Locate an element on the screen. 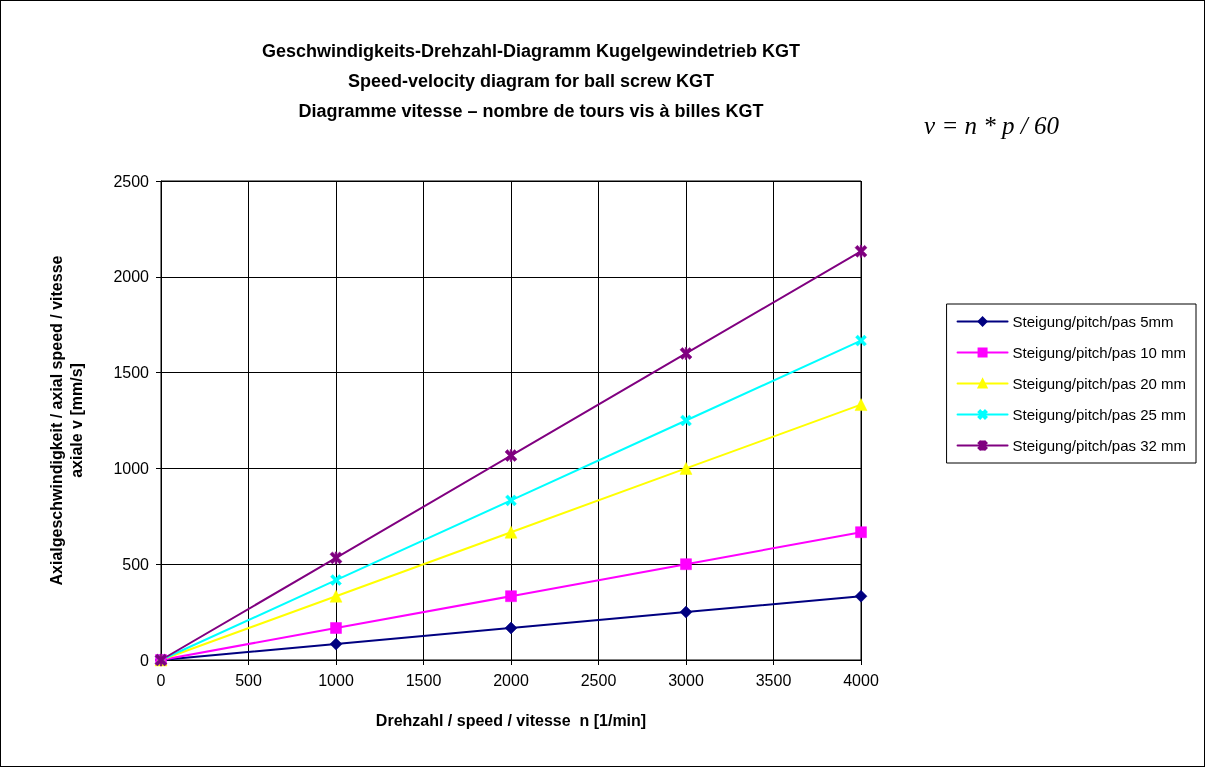  y-tick-label: 1500 is located at coordinates (131, 373).